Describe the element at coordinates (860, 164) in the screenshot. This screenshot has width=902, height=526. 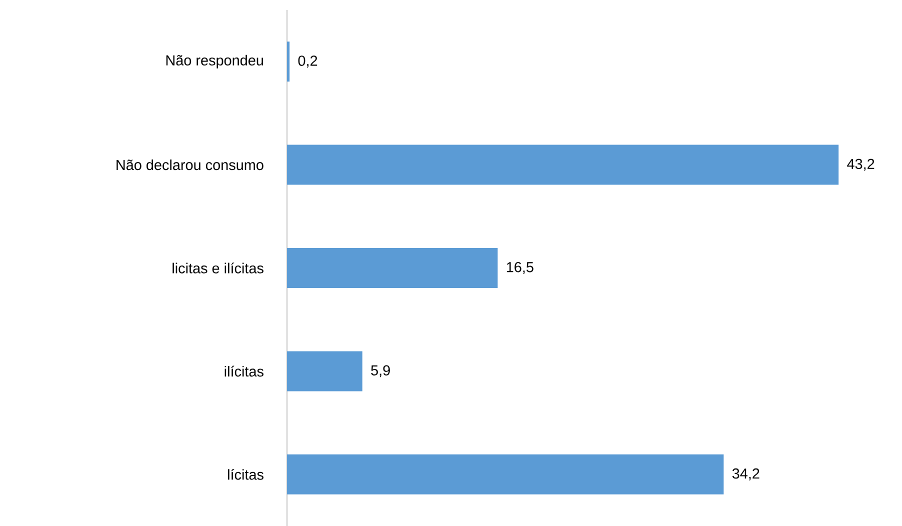
I see `data-label: 43,2` at that location.